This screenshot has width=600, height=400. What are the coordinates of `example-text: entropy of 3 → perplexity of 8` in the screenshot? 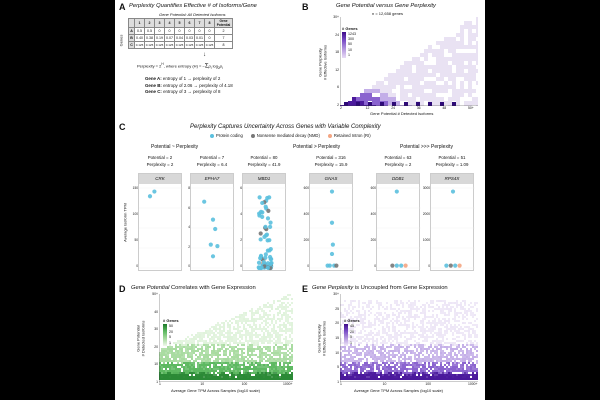 It's located at (192, 91).